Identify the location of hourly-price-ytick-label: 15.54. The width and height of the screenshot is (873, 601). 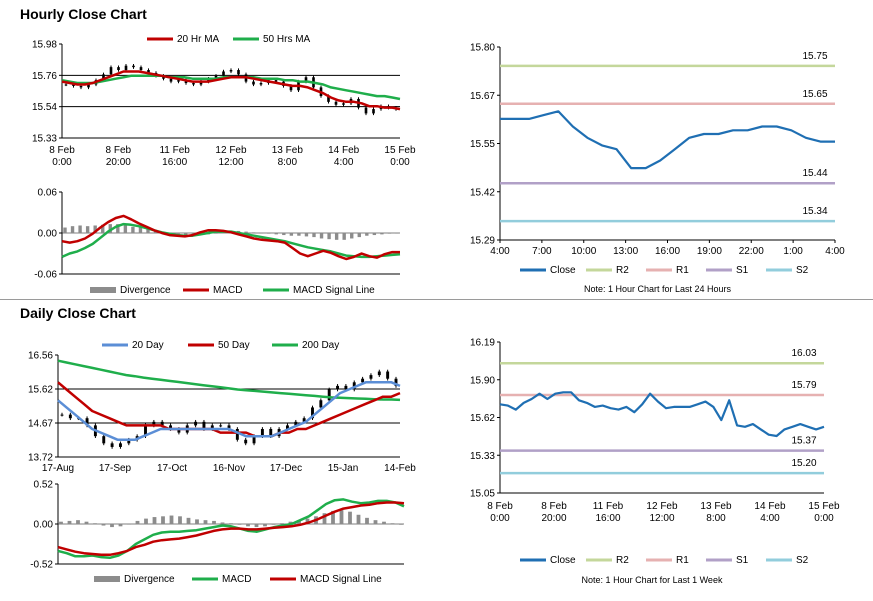
(44, 107).